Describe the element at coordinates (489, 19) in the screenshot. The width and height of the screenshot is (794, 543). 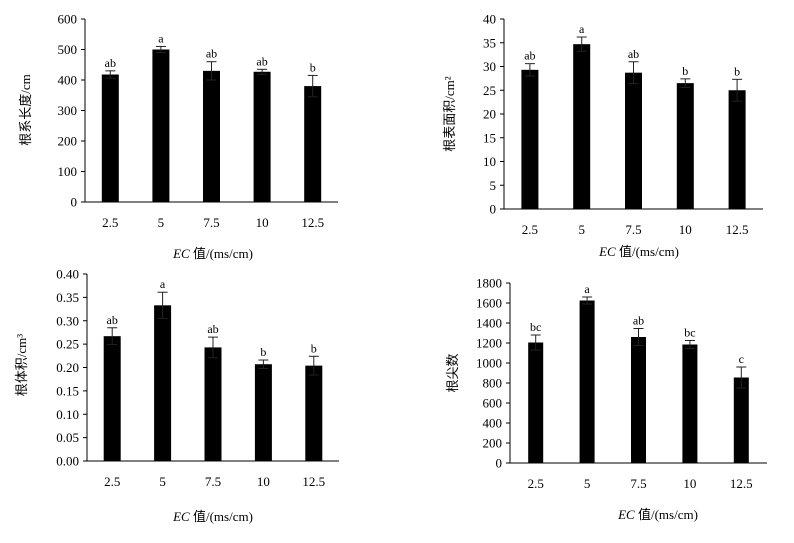
I see `y-tick-label: 40` at that location.